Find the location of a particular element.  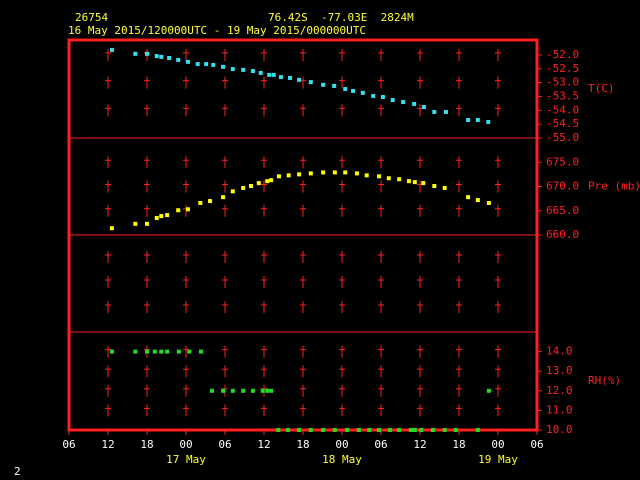

y-tick-label: 660.0 is located at coordinates (562, 234).